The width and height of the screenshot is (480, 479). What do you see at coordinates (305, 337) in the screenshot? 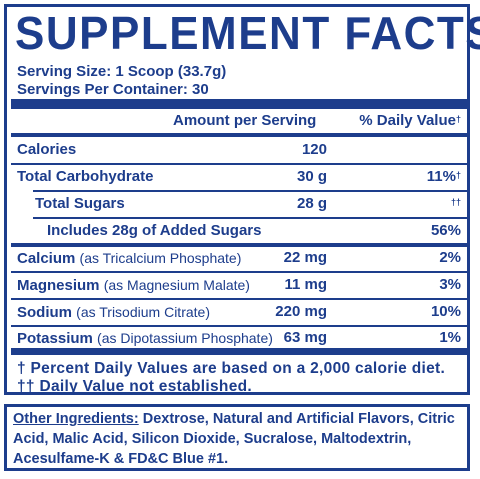
I see `nutrient-amount: 63 mg` at bounding box center [305, 337].